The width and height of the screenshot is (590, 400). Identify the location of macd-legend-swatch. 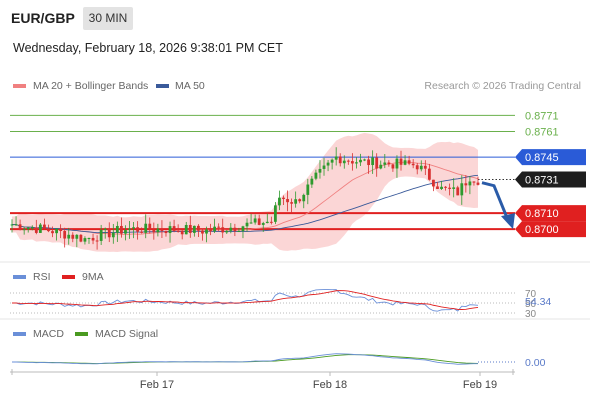
(19, 334).